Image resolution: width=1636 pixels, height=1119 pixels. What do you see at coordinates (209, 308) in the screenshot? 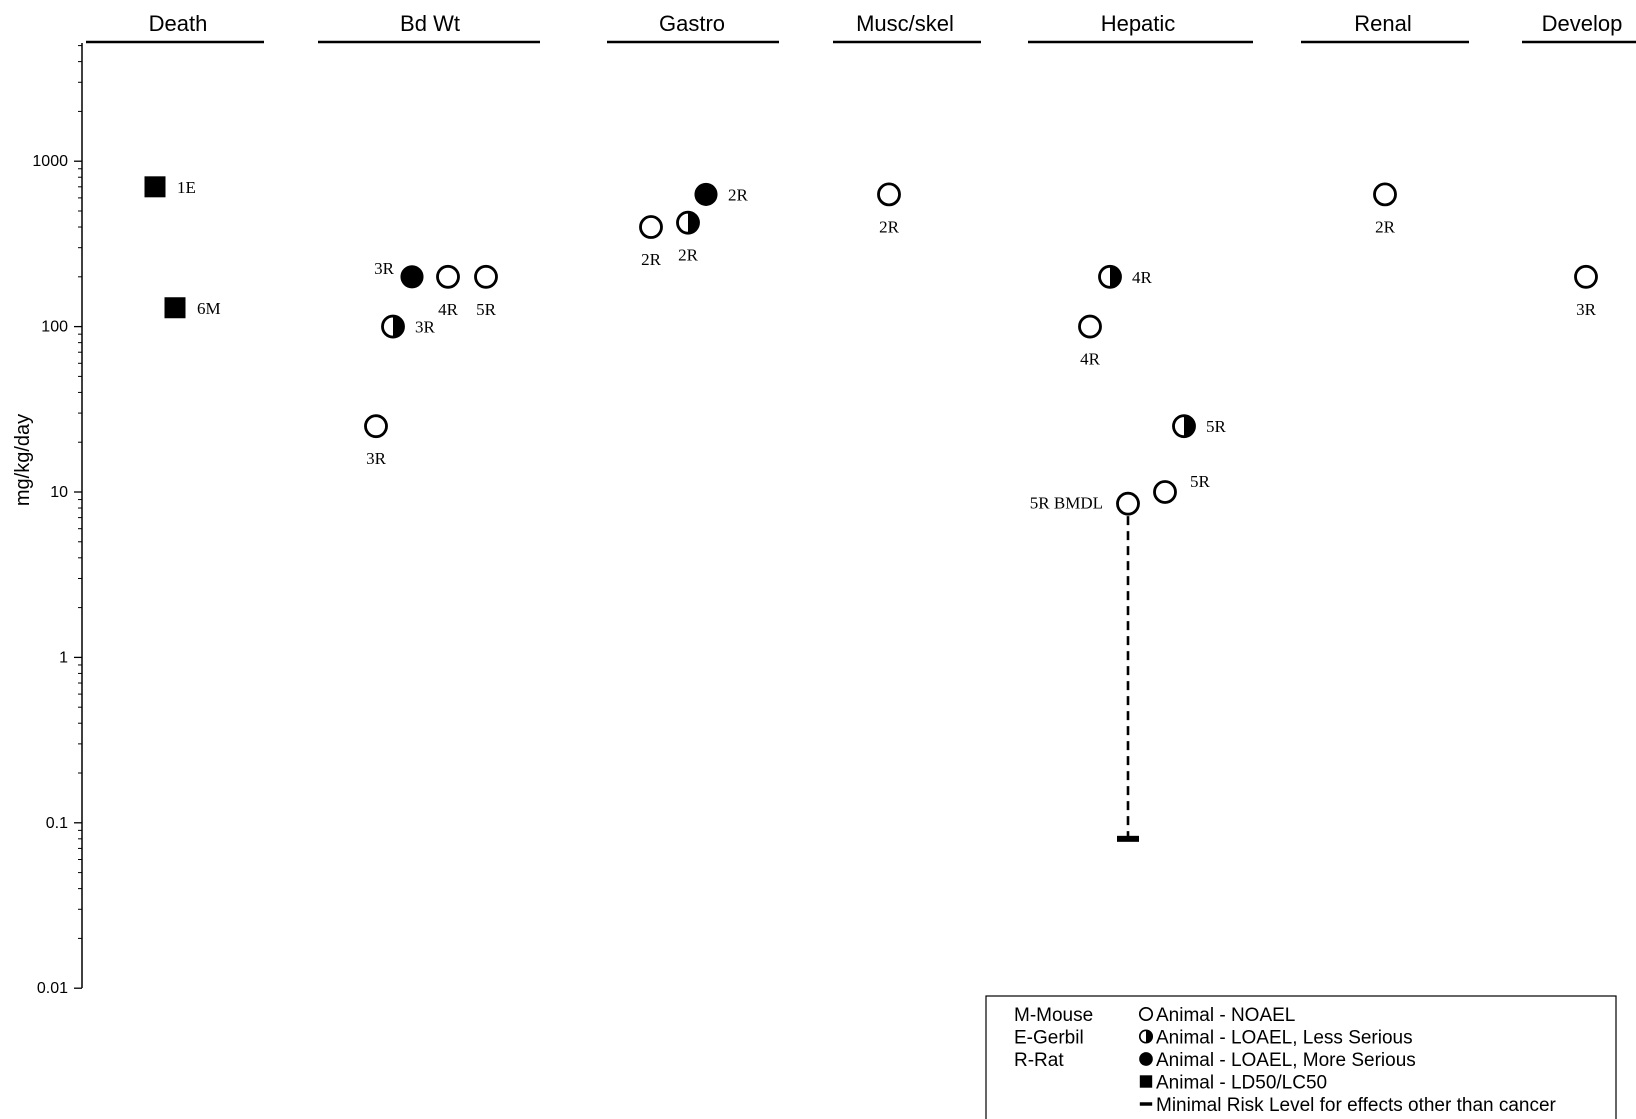
I see `point-label: 6M` at bounding box center [209, 308].